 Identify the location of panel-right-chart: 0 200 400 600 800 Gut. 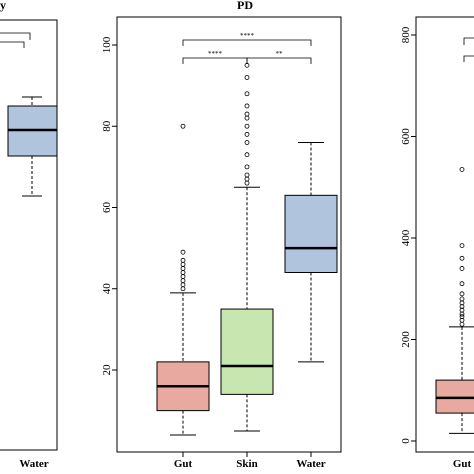
(437, 243).